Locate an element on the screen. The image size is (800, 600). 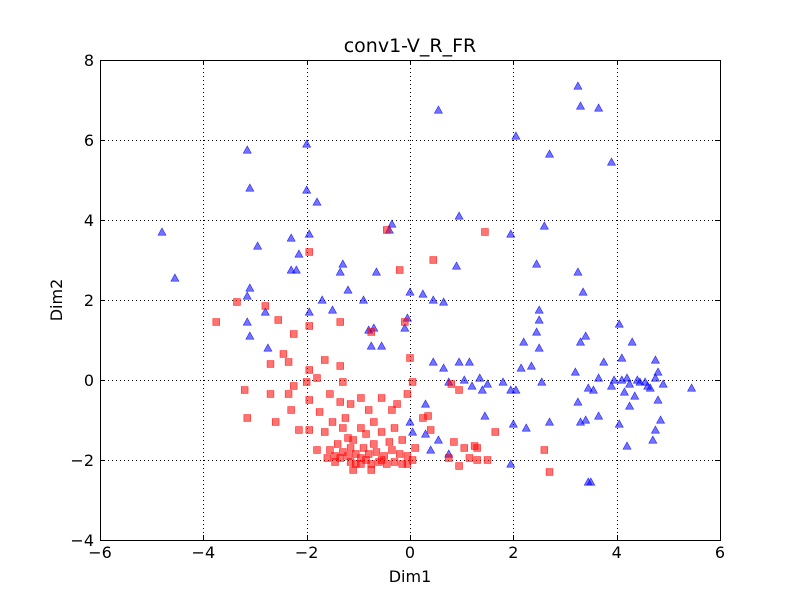
y-axis-label: Dim2 is located at coordinates (56, 300).